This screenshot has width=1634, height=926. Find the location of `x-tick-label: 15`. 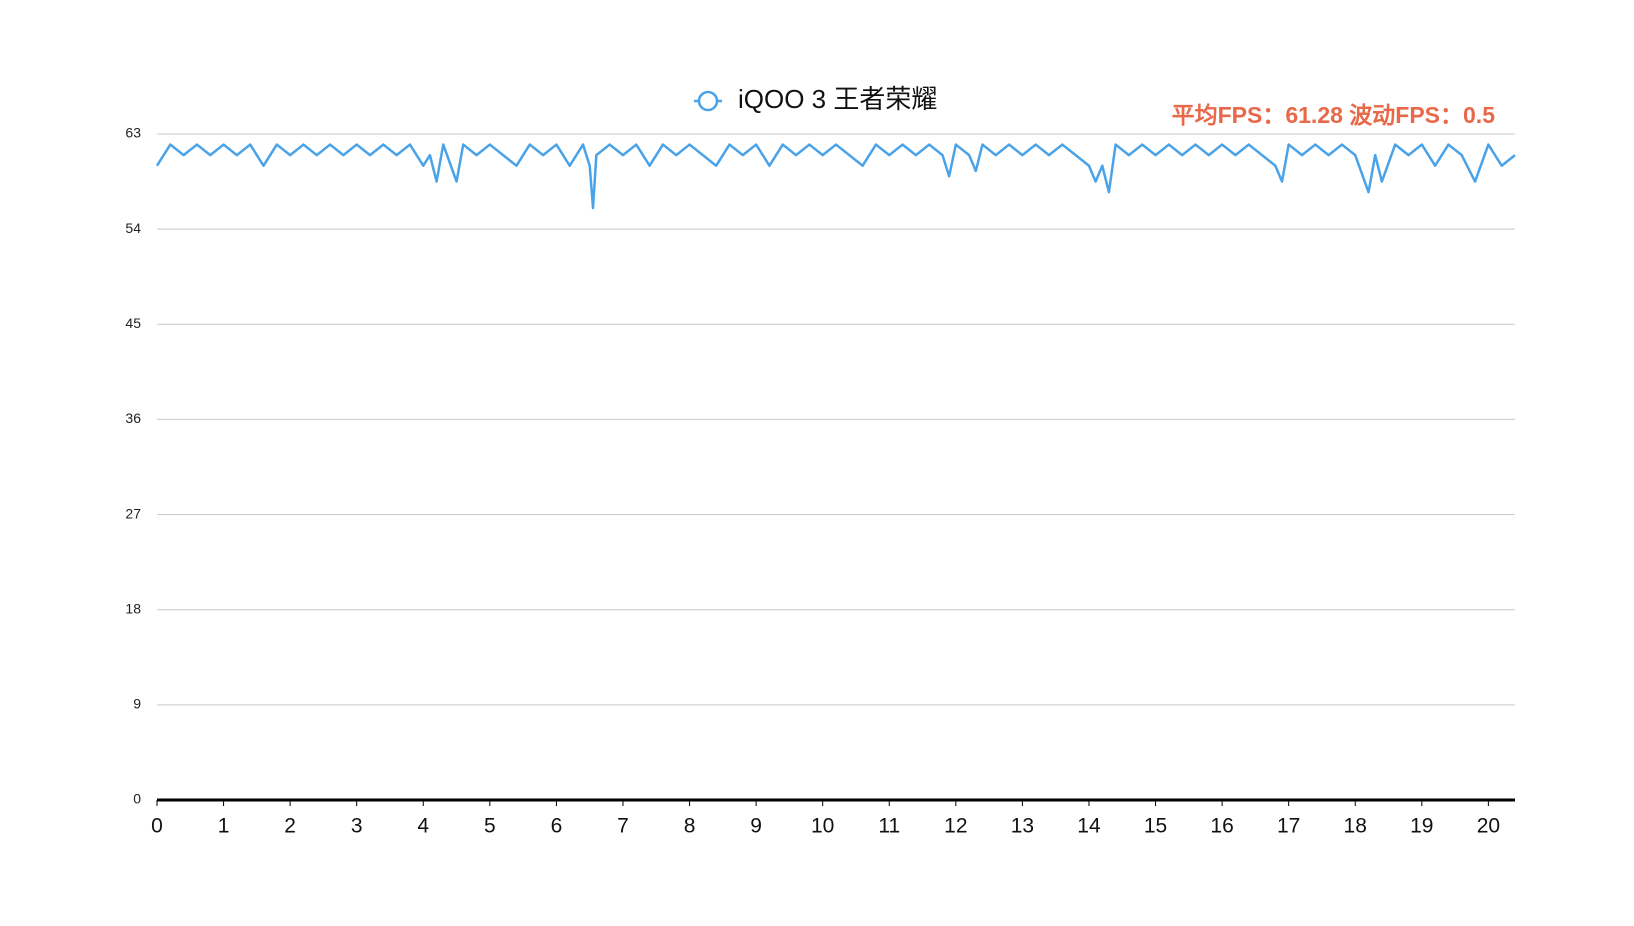

x-tick-label: 15 is located at coordinates (1155, 826).